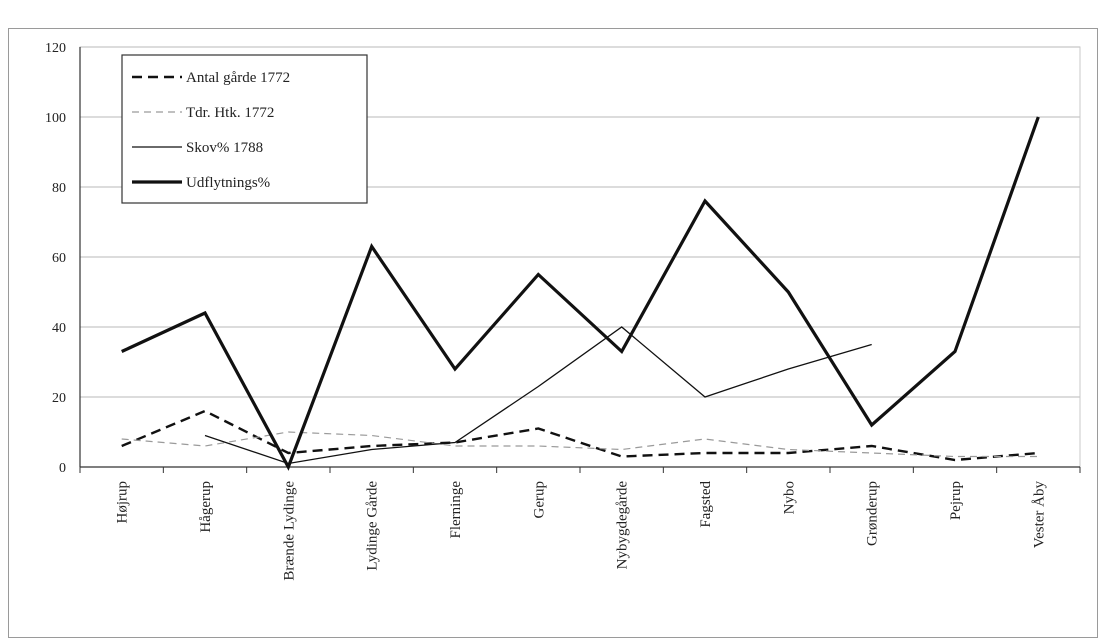 This screenshot has width=1102, height=644. What do you see at coordinates (230, 113) in the screenshot?
I see `legend-entry-label: Tdr. Htk. 1772` at bounding box center [230, 113].